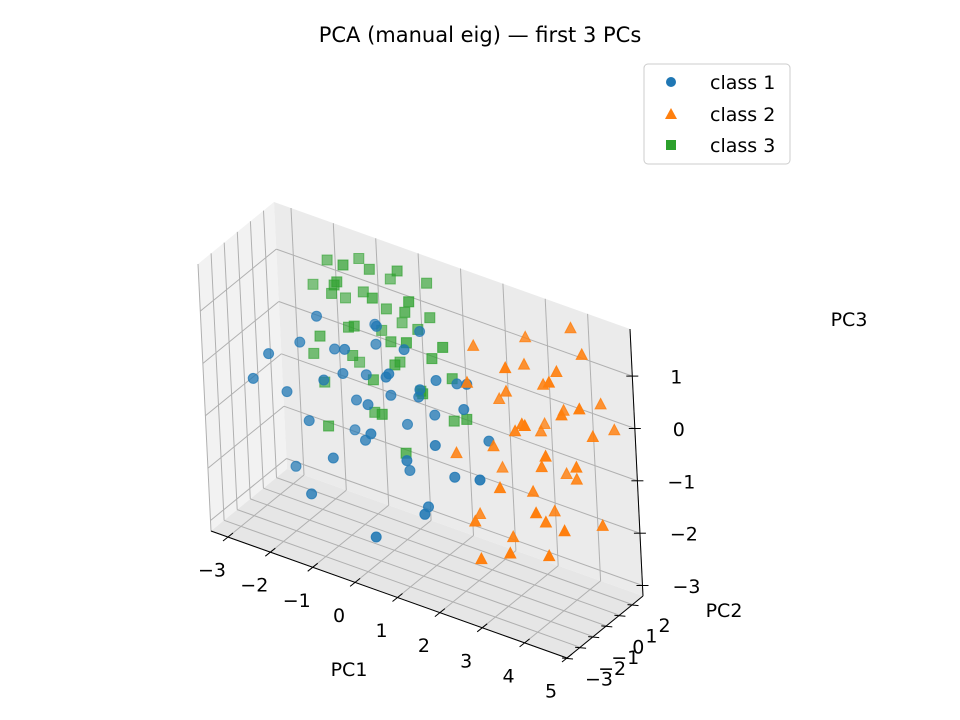  Describe the element at coordinates (684, 535) in the screenshot. I see `z-tick-label: −2` at that location.